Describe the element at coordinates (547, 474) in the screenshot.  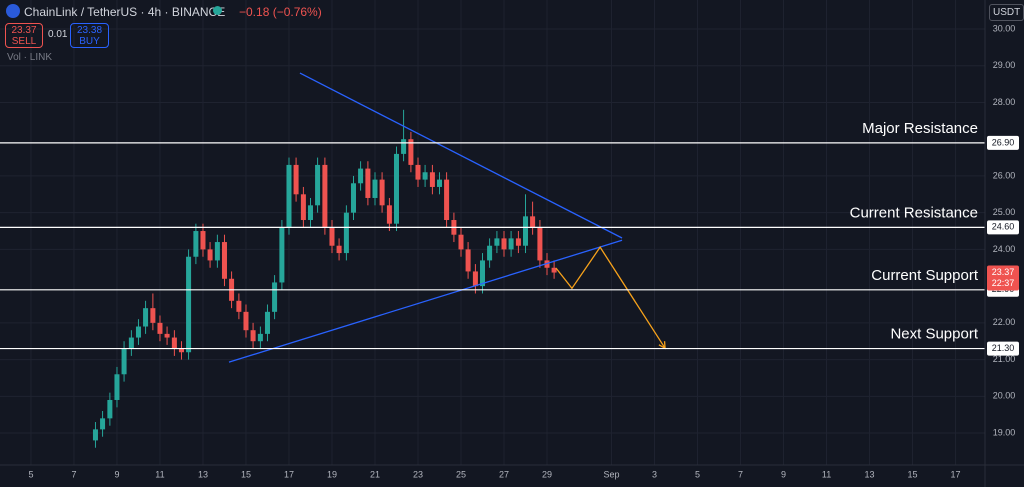
I see `x-tick-label: 29` at that location.